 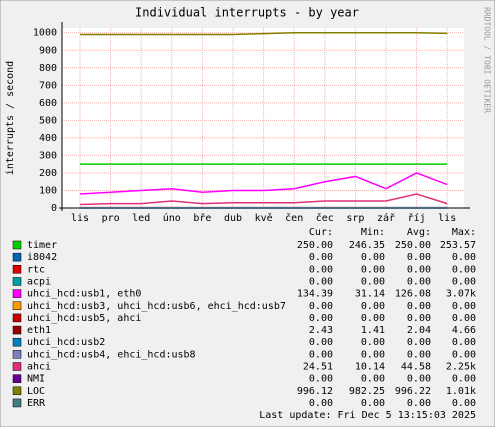 I want to click on y-tick-label: 0, so click(x=54, y=208).